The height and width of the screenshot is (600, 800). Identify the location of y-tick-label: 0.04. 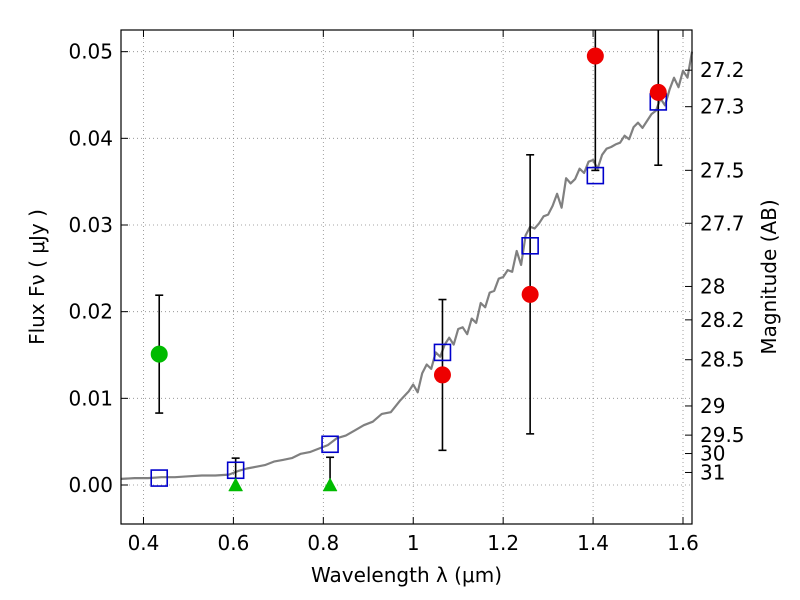
(90, 138).